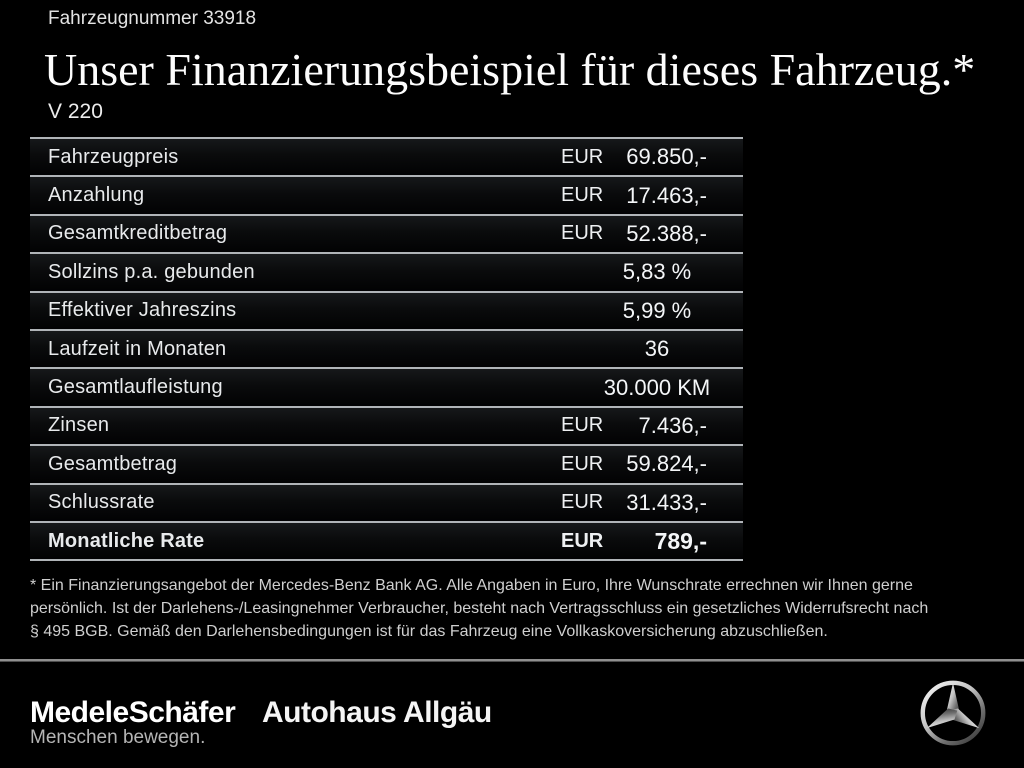 The height and width of the screenshot is (768, 1024). Describe the element at coordinates (386, 194) in the screenshot. I see `table-row: Anzahlung EUR 17.463,-` at that location.